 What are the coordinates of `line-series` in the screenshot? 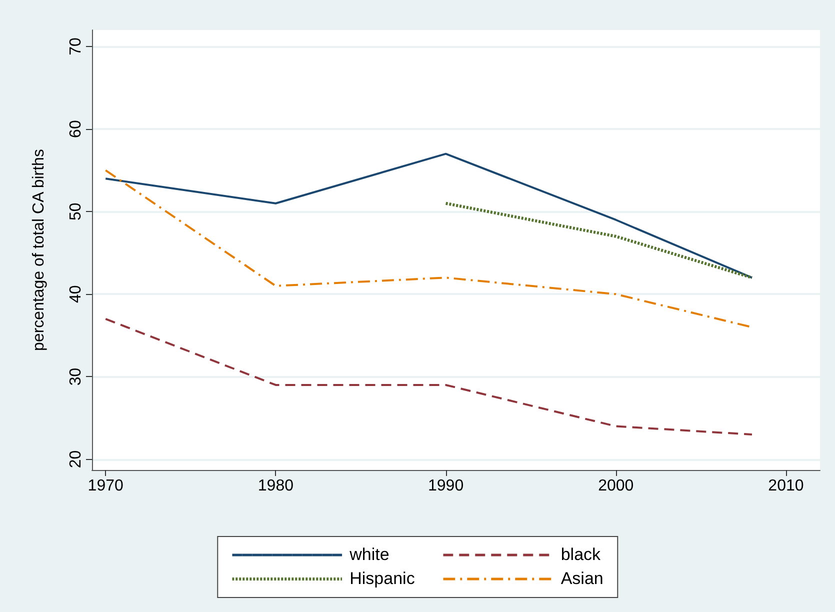 It's located at (428, 377).